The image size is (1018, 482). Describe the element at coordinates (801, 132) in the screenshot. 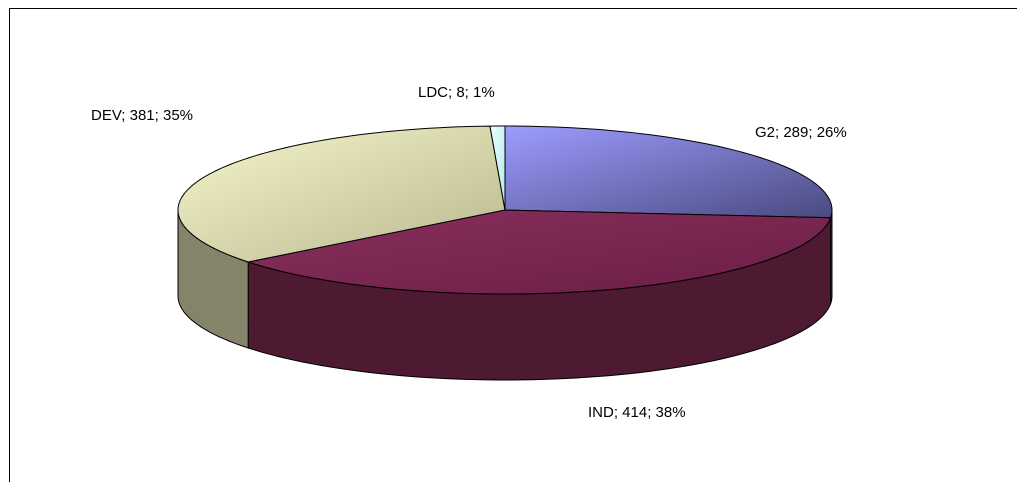

I see `slice-label-g2: G2; 289; 26%` at that location.